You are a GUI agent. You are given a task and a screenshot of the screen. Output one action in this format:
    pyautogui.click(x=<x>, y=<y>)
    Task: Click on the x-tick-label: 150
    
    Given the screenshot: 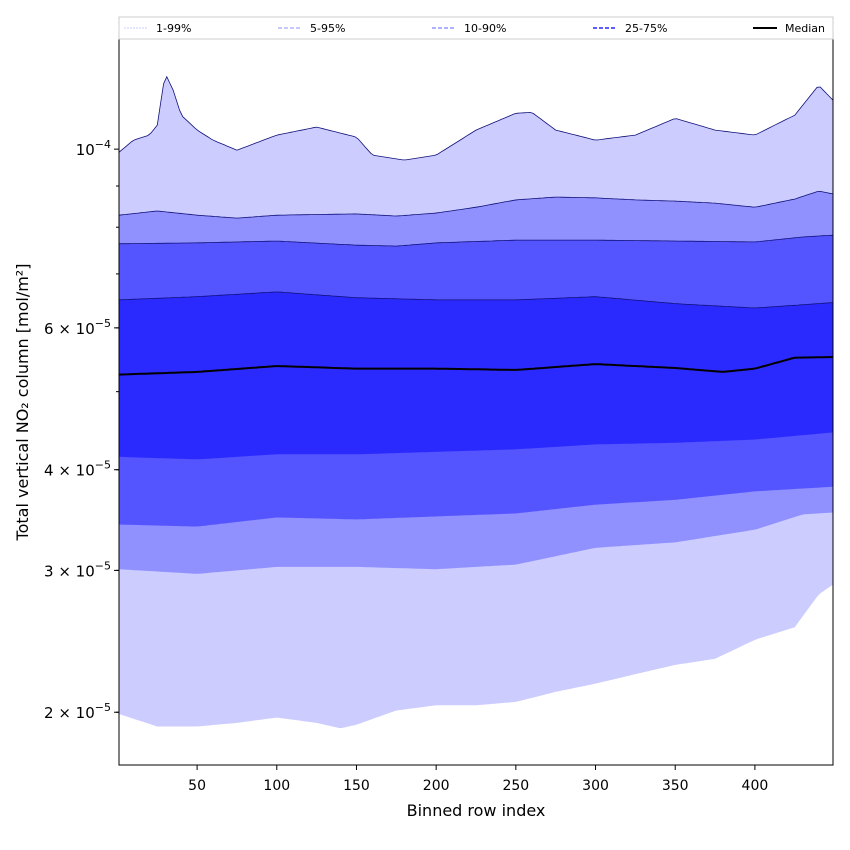 What is the action you would take?
    pyautogui.click(x=356, y=786)
    